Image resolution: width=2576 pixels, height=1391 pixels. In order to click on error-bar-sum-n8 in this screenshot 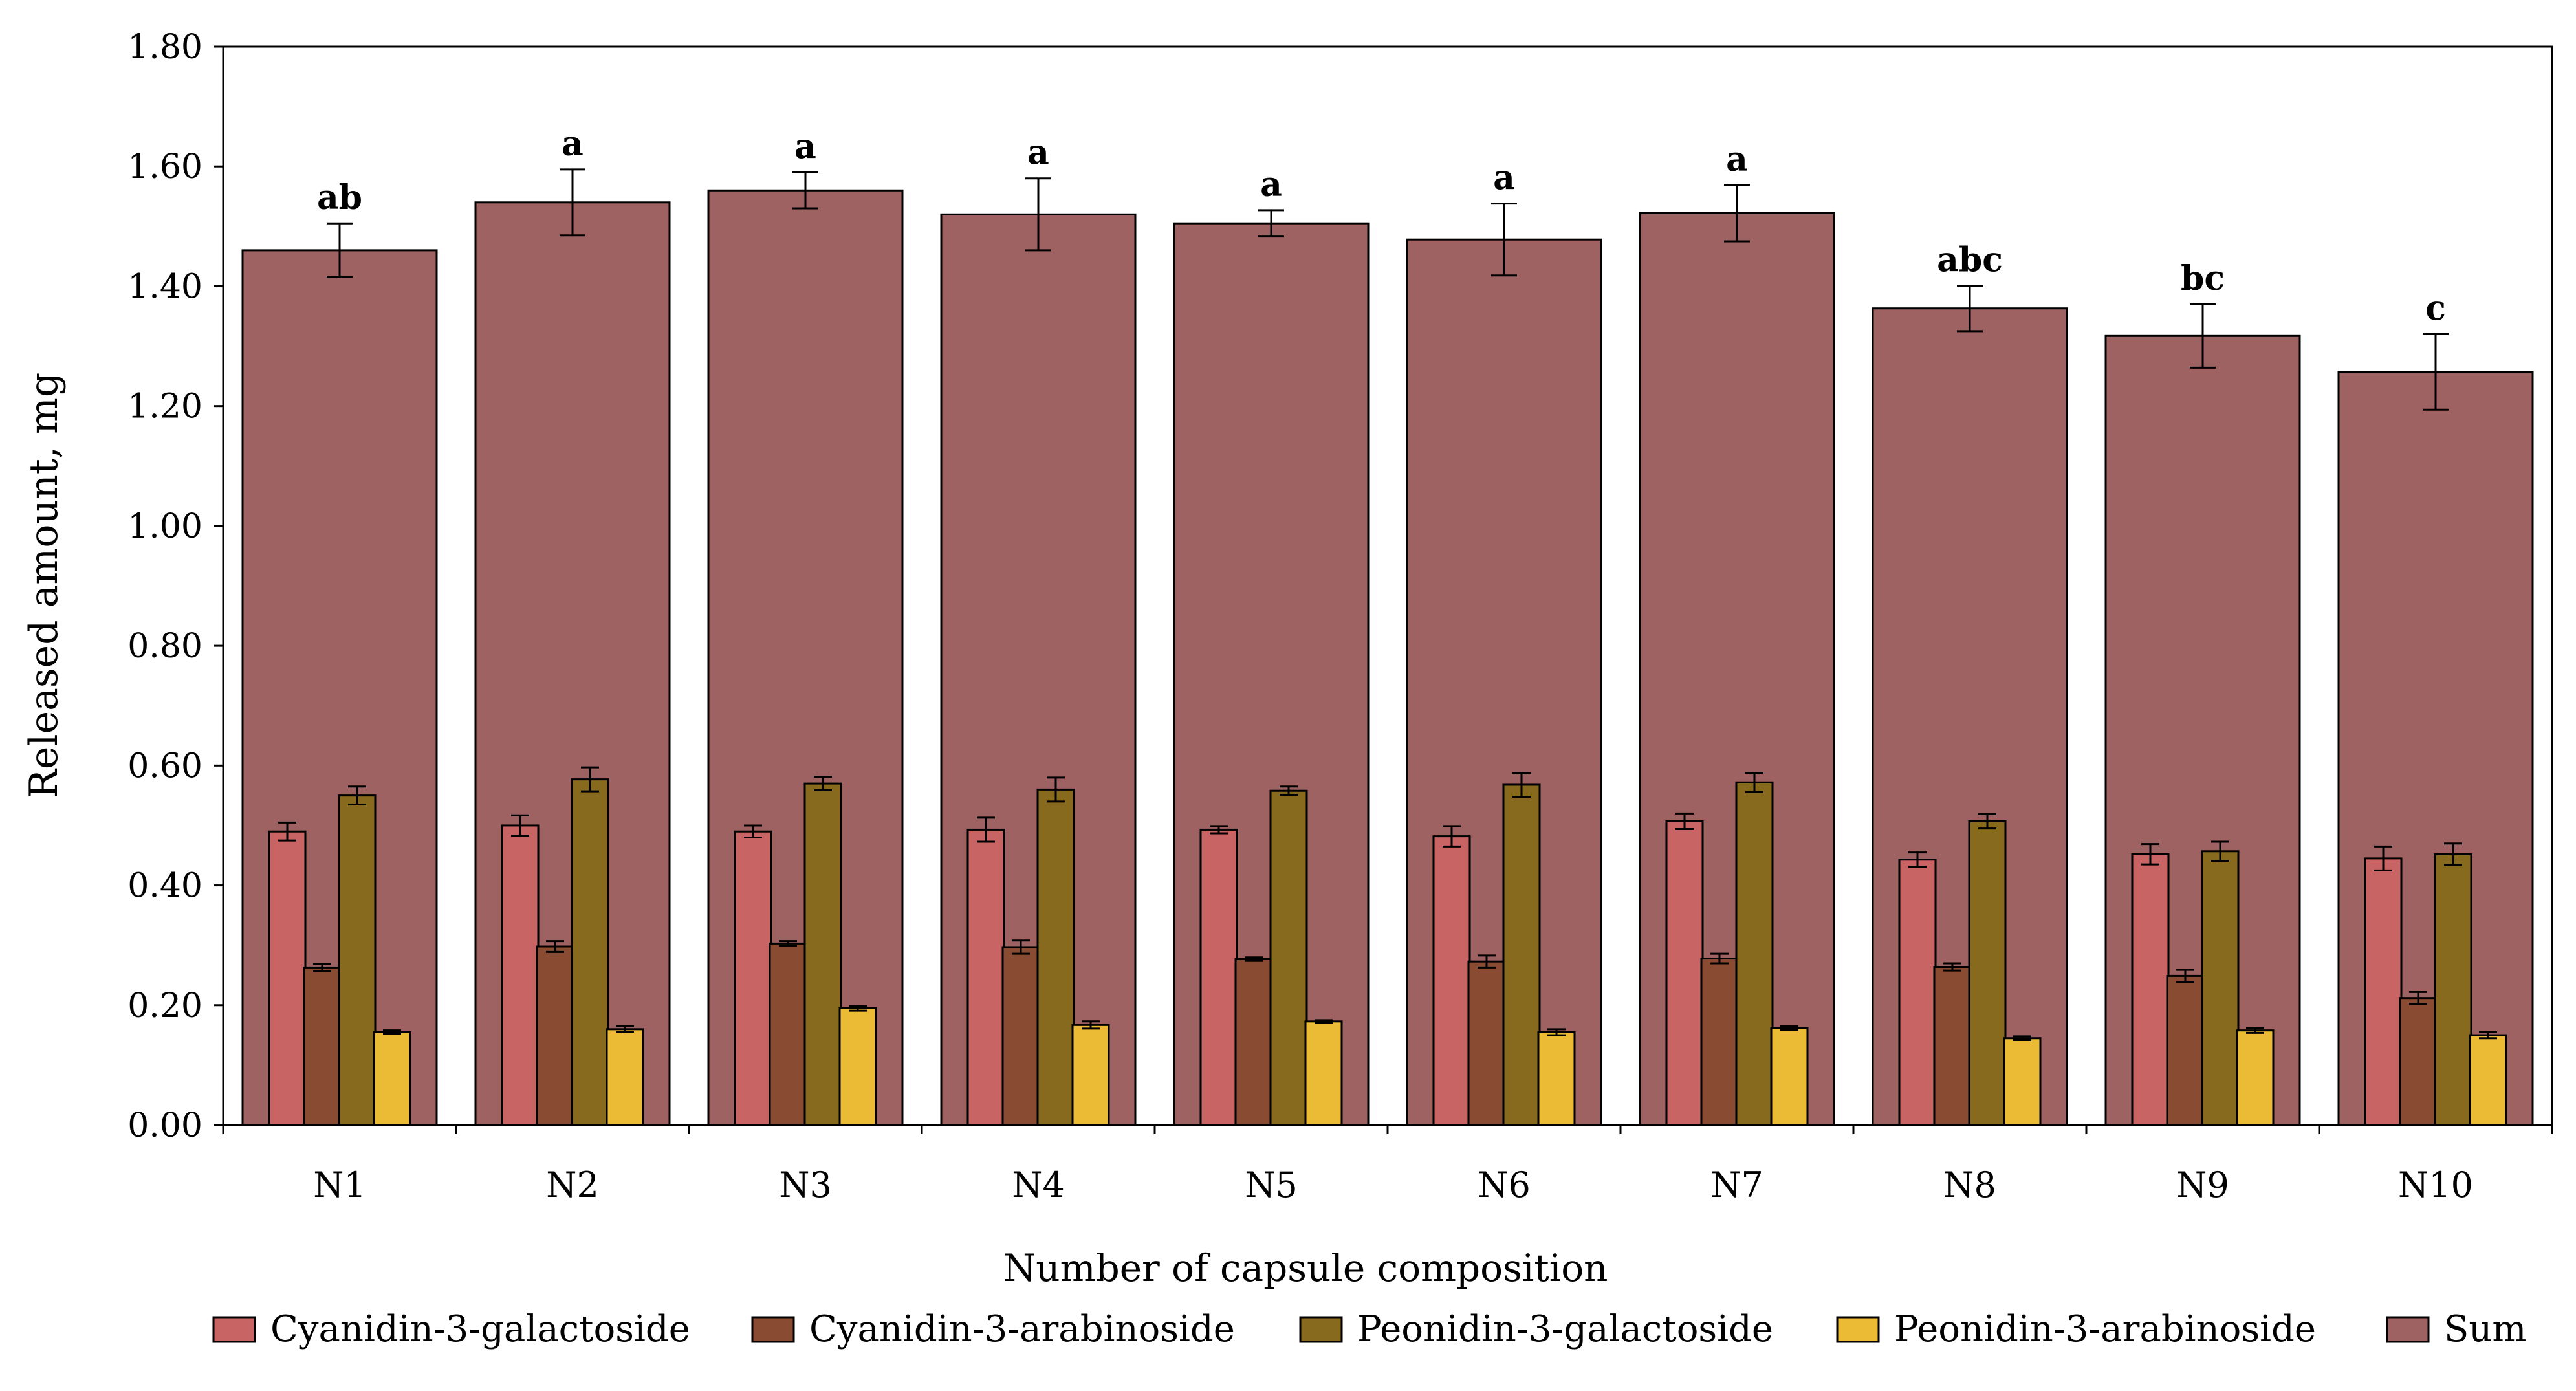, I will do `click(1970, 309)`.